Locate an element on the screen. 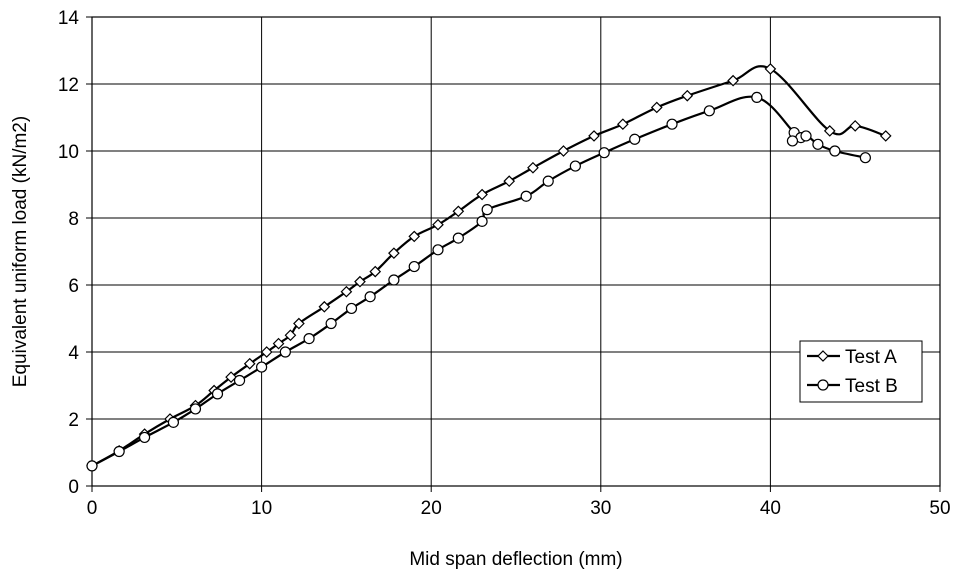 The height and width of the screenshot is (579, 966). legend-item-1: Test A is located at coordinates (852, 357).